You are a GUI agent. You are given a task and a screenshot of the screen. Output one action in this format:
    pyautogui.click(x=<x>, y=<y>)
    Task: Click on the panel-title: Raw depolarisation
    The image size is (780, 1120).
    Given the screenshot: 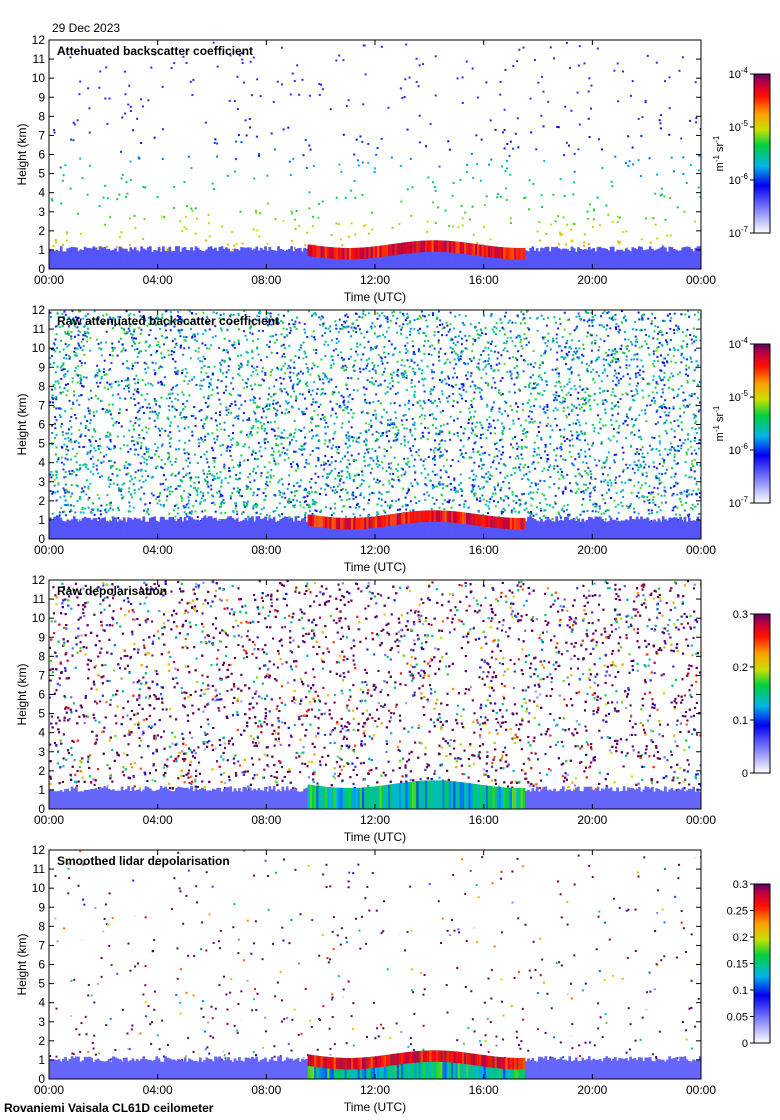 What is the action you would take?
    pyautogui.click(x=112, y=591)
    